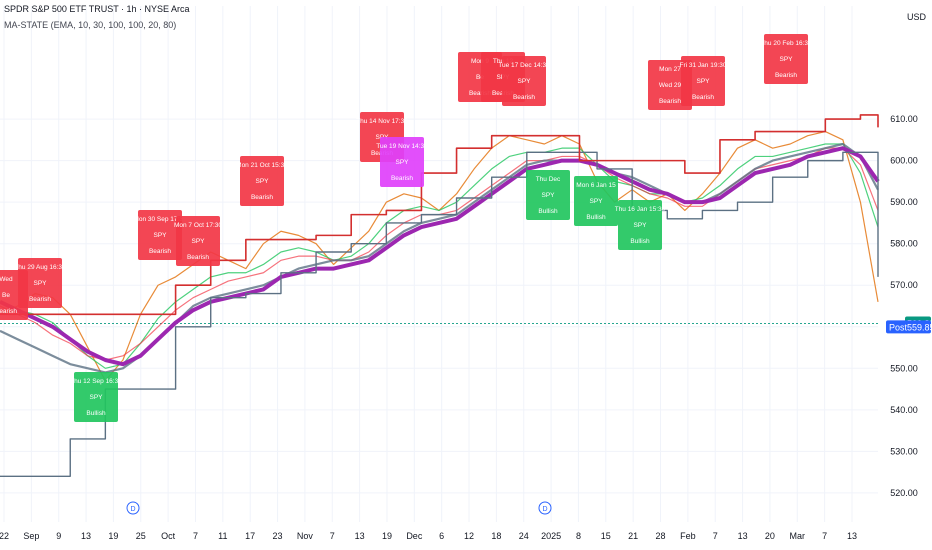 Image resolution: width=932 pixels, height=550 pixels. Describe the element at coordinates (414, 536) in the screenshot. I see `x-tick-label: Dec` at that location.